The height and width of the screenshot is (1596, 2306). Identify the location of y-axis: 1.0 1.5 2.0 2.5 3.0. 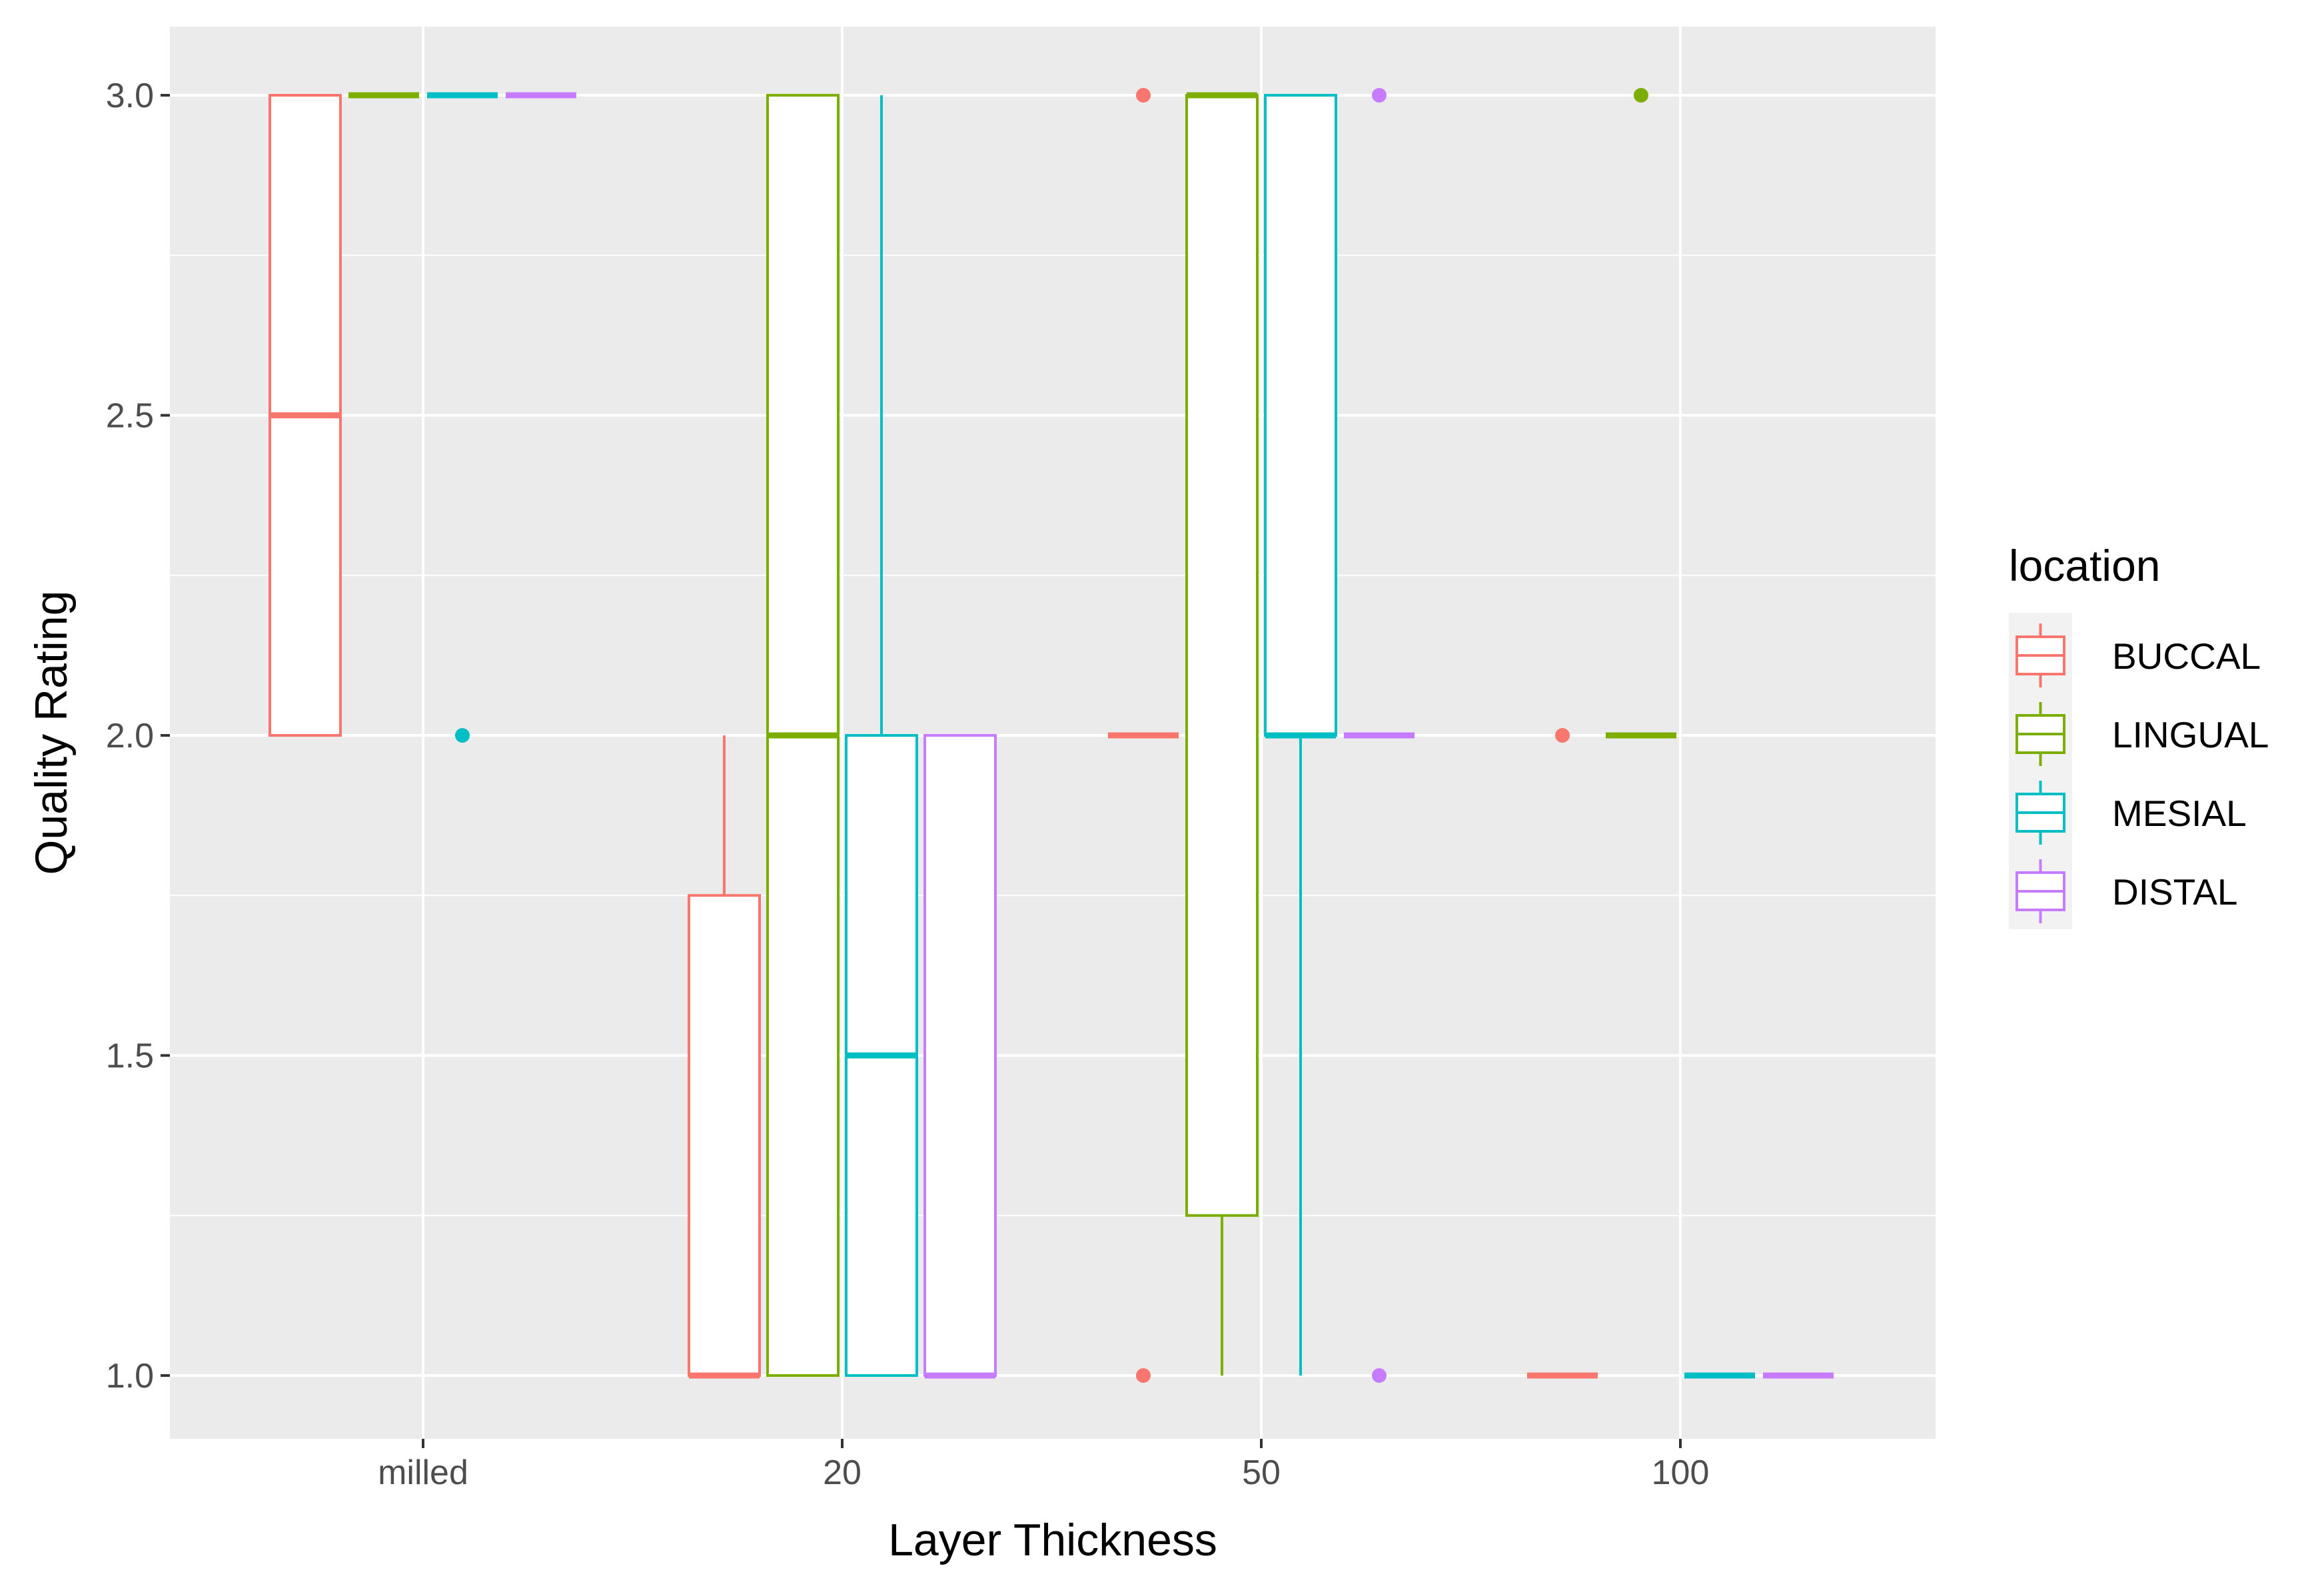
(138, 736).